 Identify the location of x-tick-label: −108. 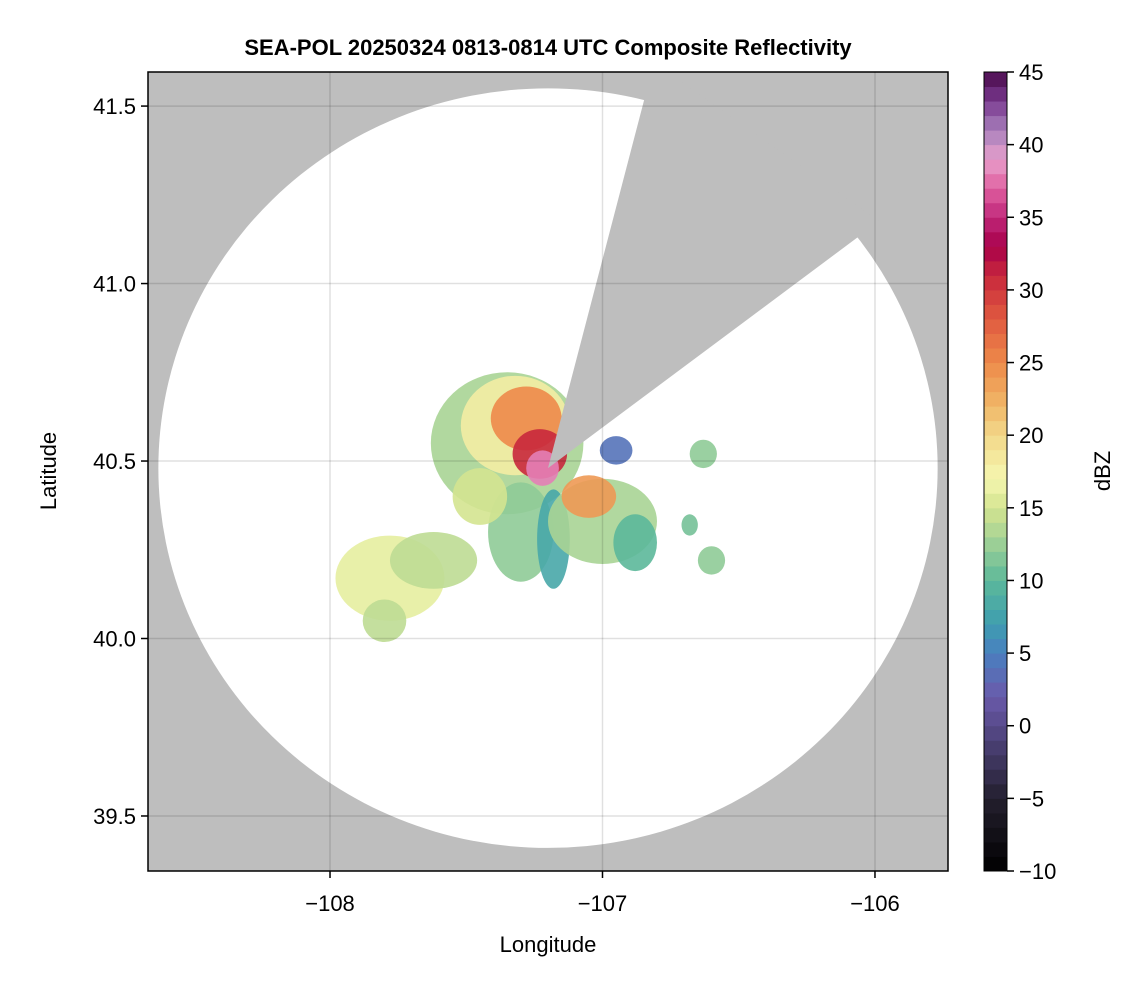
(330, 903).